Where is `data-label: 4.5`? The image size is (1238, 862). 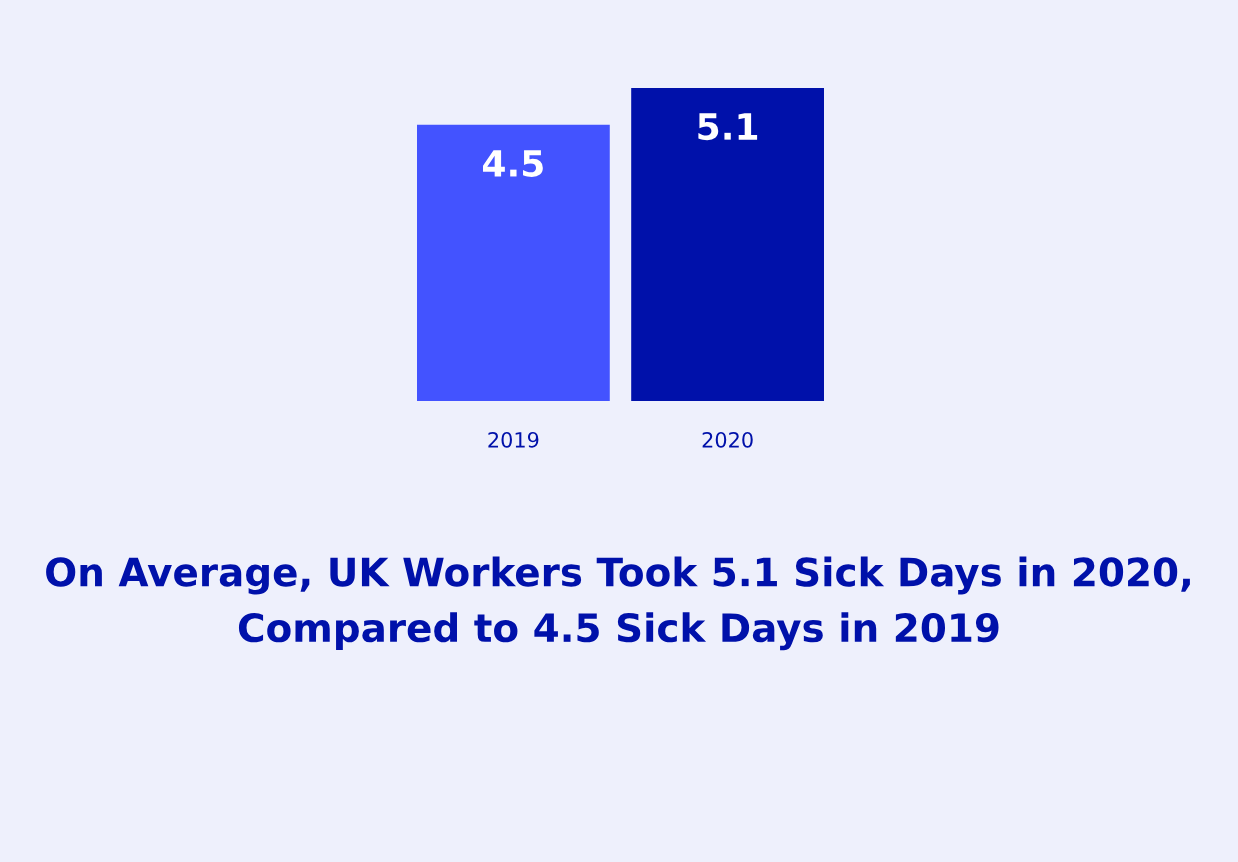
data-label: 4.5 is located at coordinates (513, 163).